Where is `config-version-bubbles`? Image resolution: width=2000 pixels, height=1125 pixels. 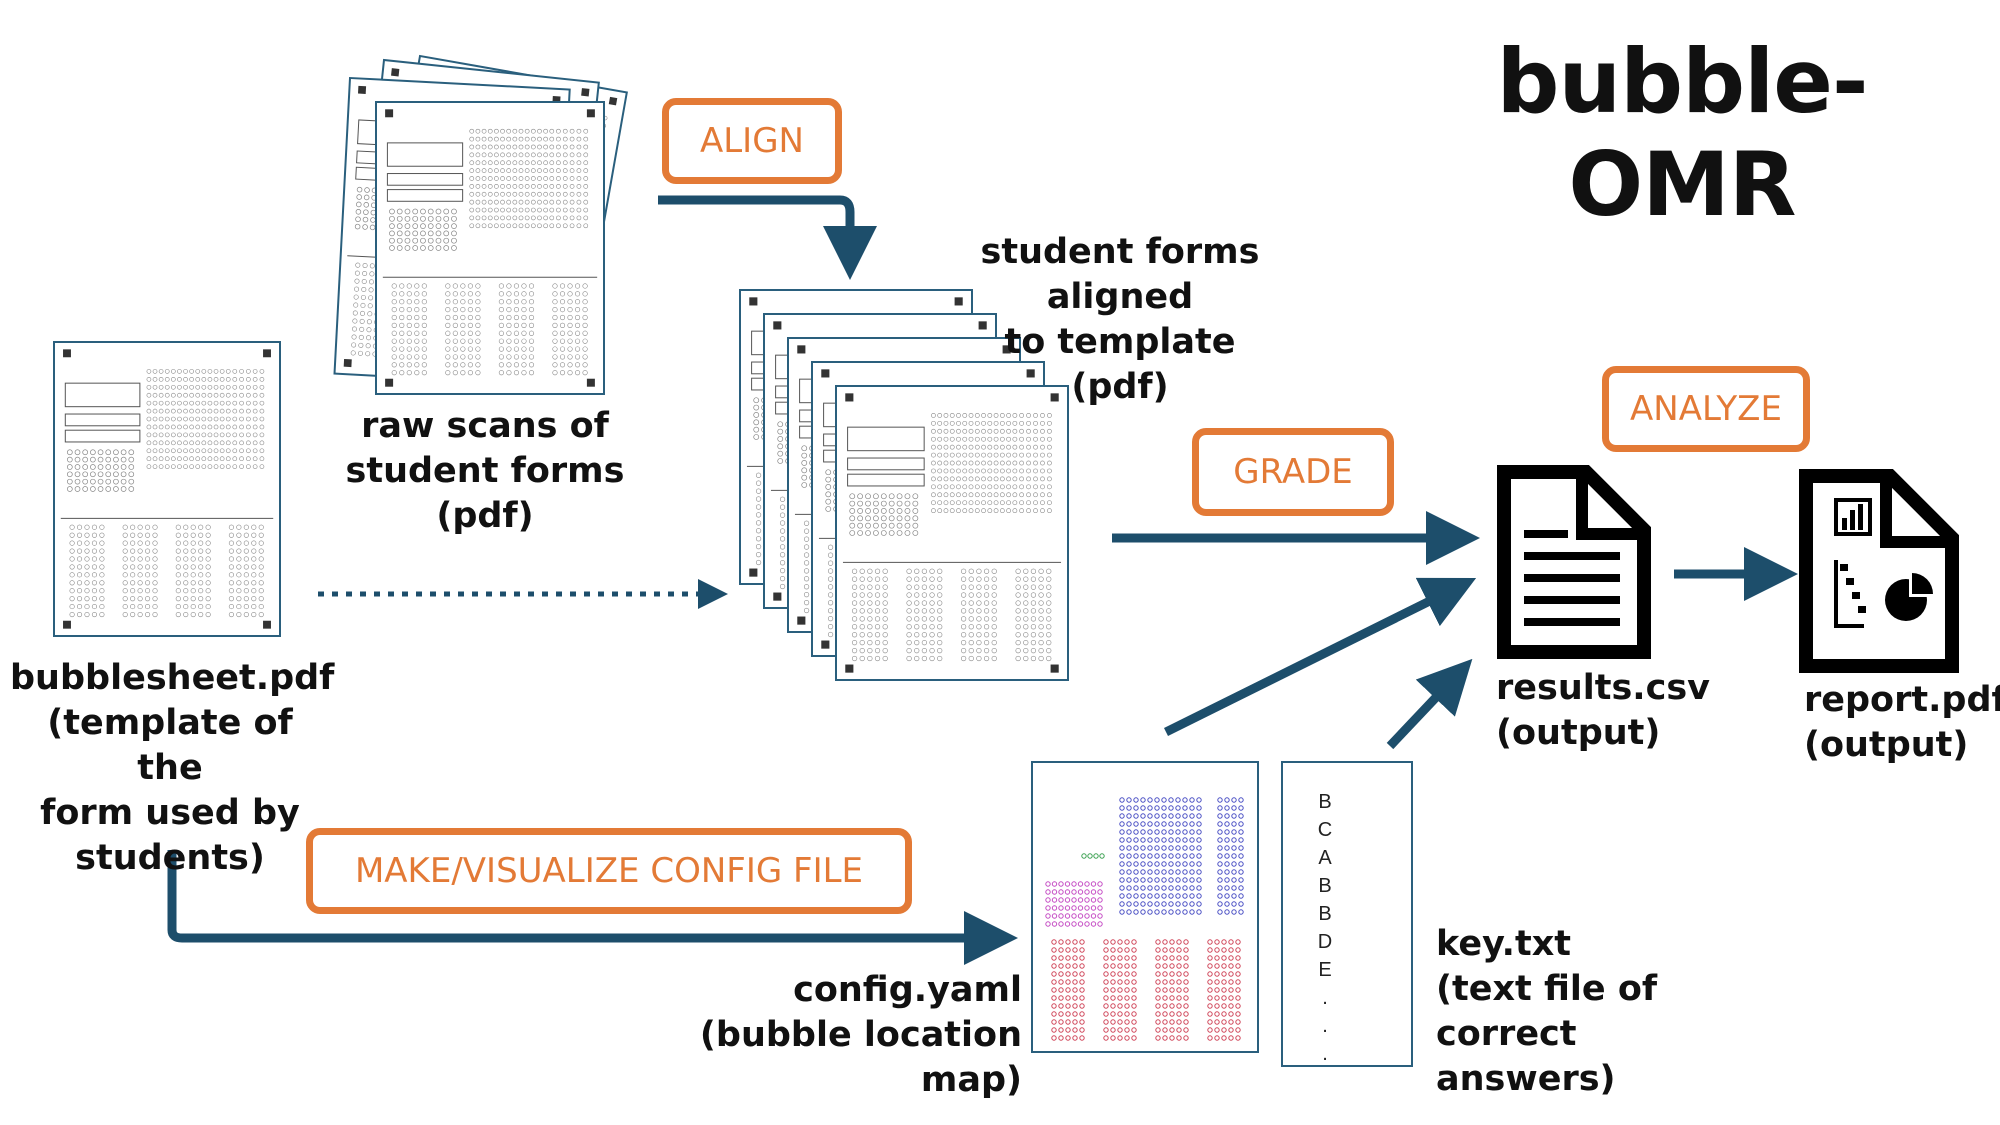
config-version-bubbles is located at coordinates (1093, 856).